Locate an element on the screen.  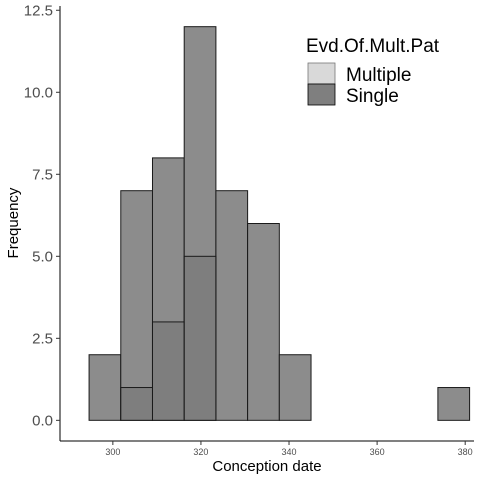
x-ticks: 300 320 340 360 380 is located at coordinates (289, 449).